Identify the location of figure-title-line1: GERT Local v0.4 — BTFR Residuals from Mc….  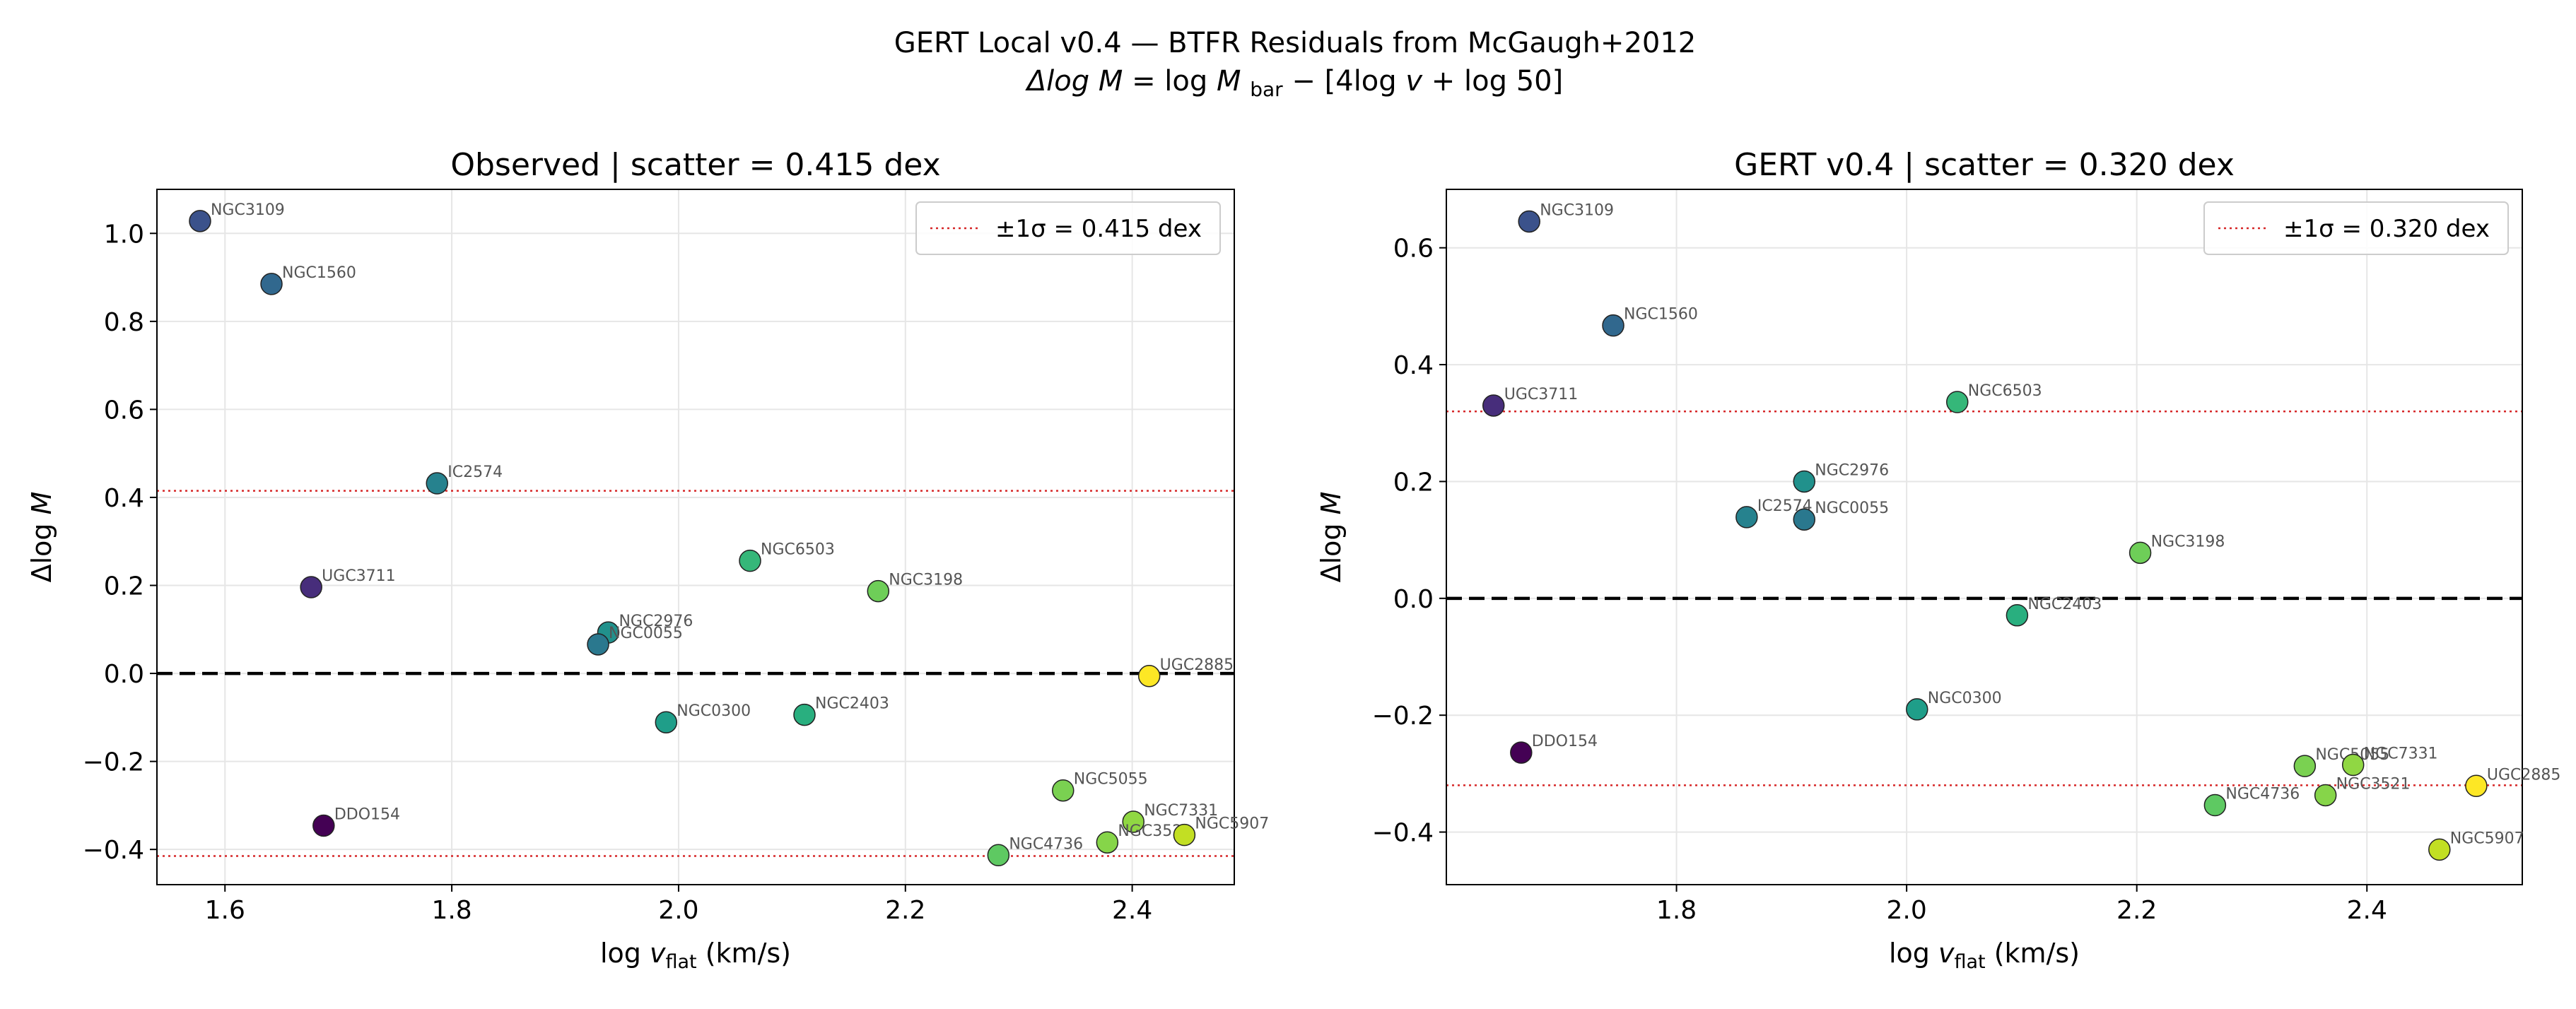
(1295, 43).